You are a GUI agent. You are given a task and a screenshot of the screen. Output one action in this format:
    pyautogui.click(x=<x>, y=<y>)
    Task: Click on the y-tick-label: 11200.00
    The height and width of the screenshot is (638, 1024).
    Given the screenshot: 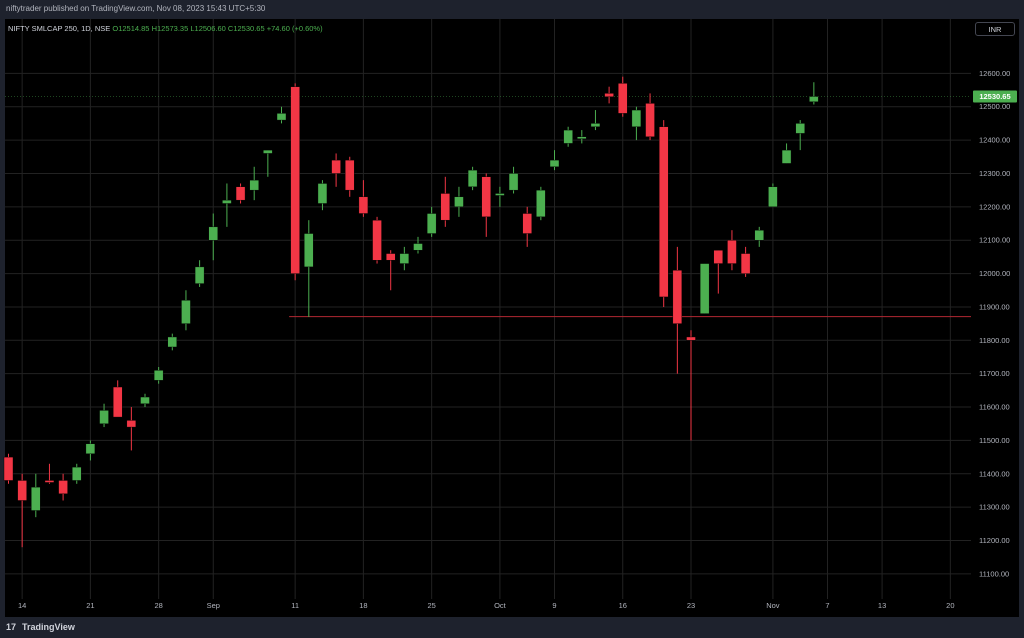 What is the action you would take?
    pyautogui.click(x=994, y=540)
    